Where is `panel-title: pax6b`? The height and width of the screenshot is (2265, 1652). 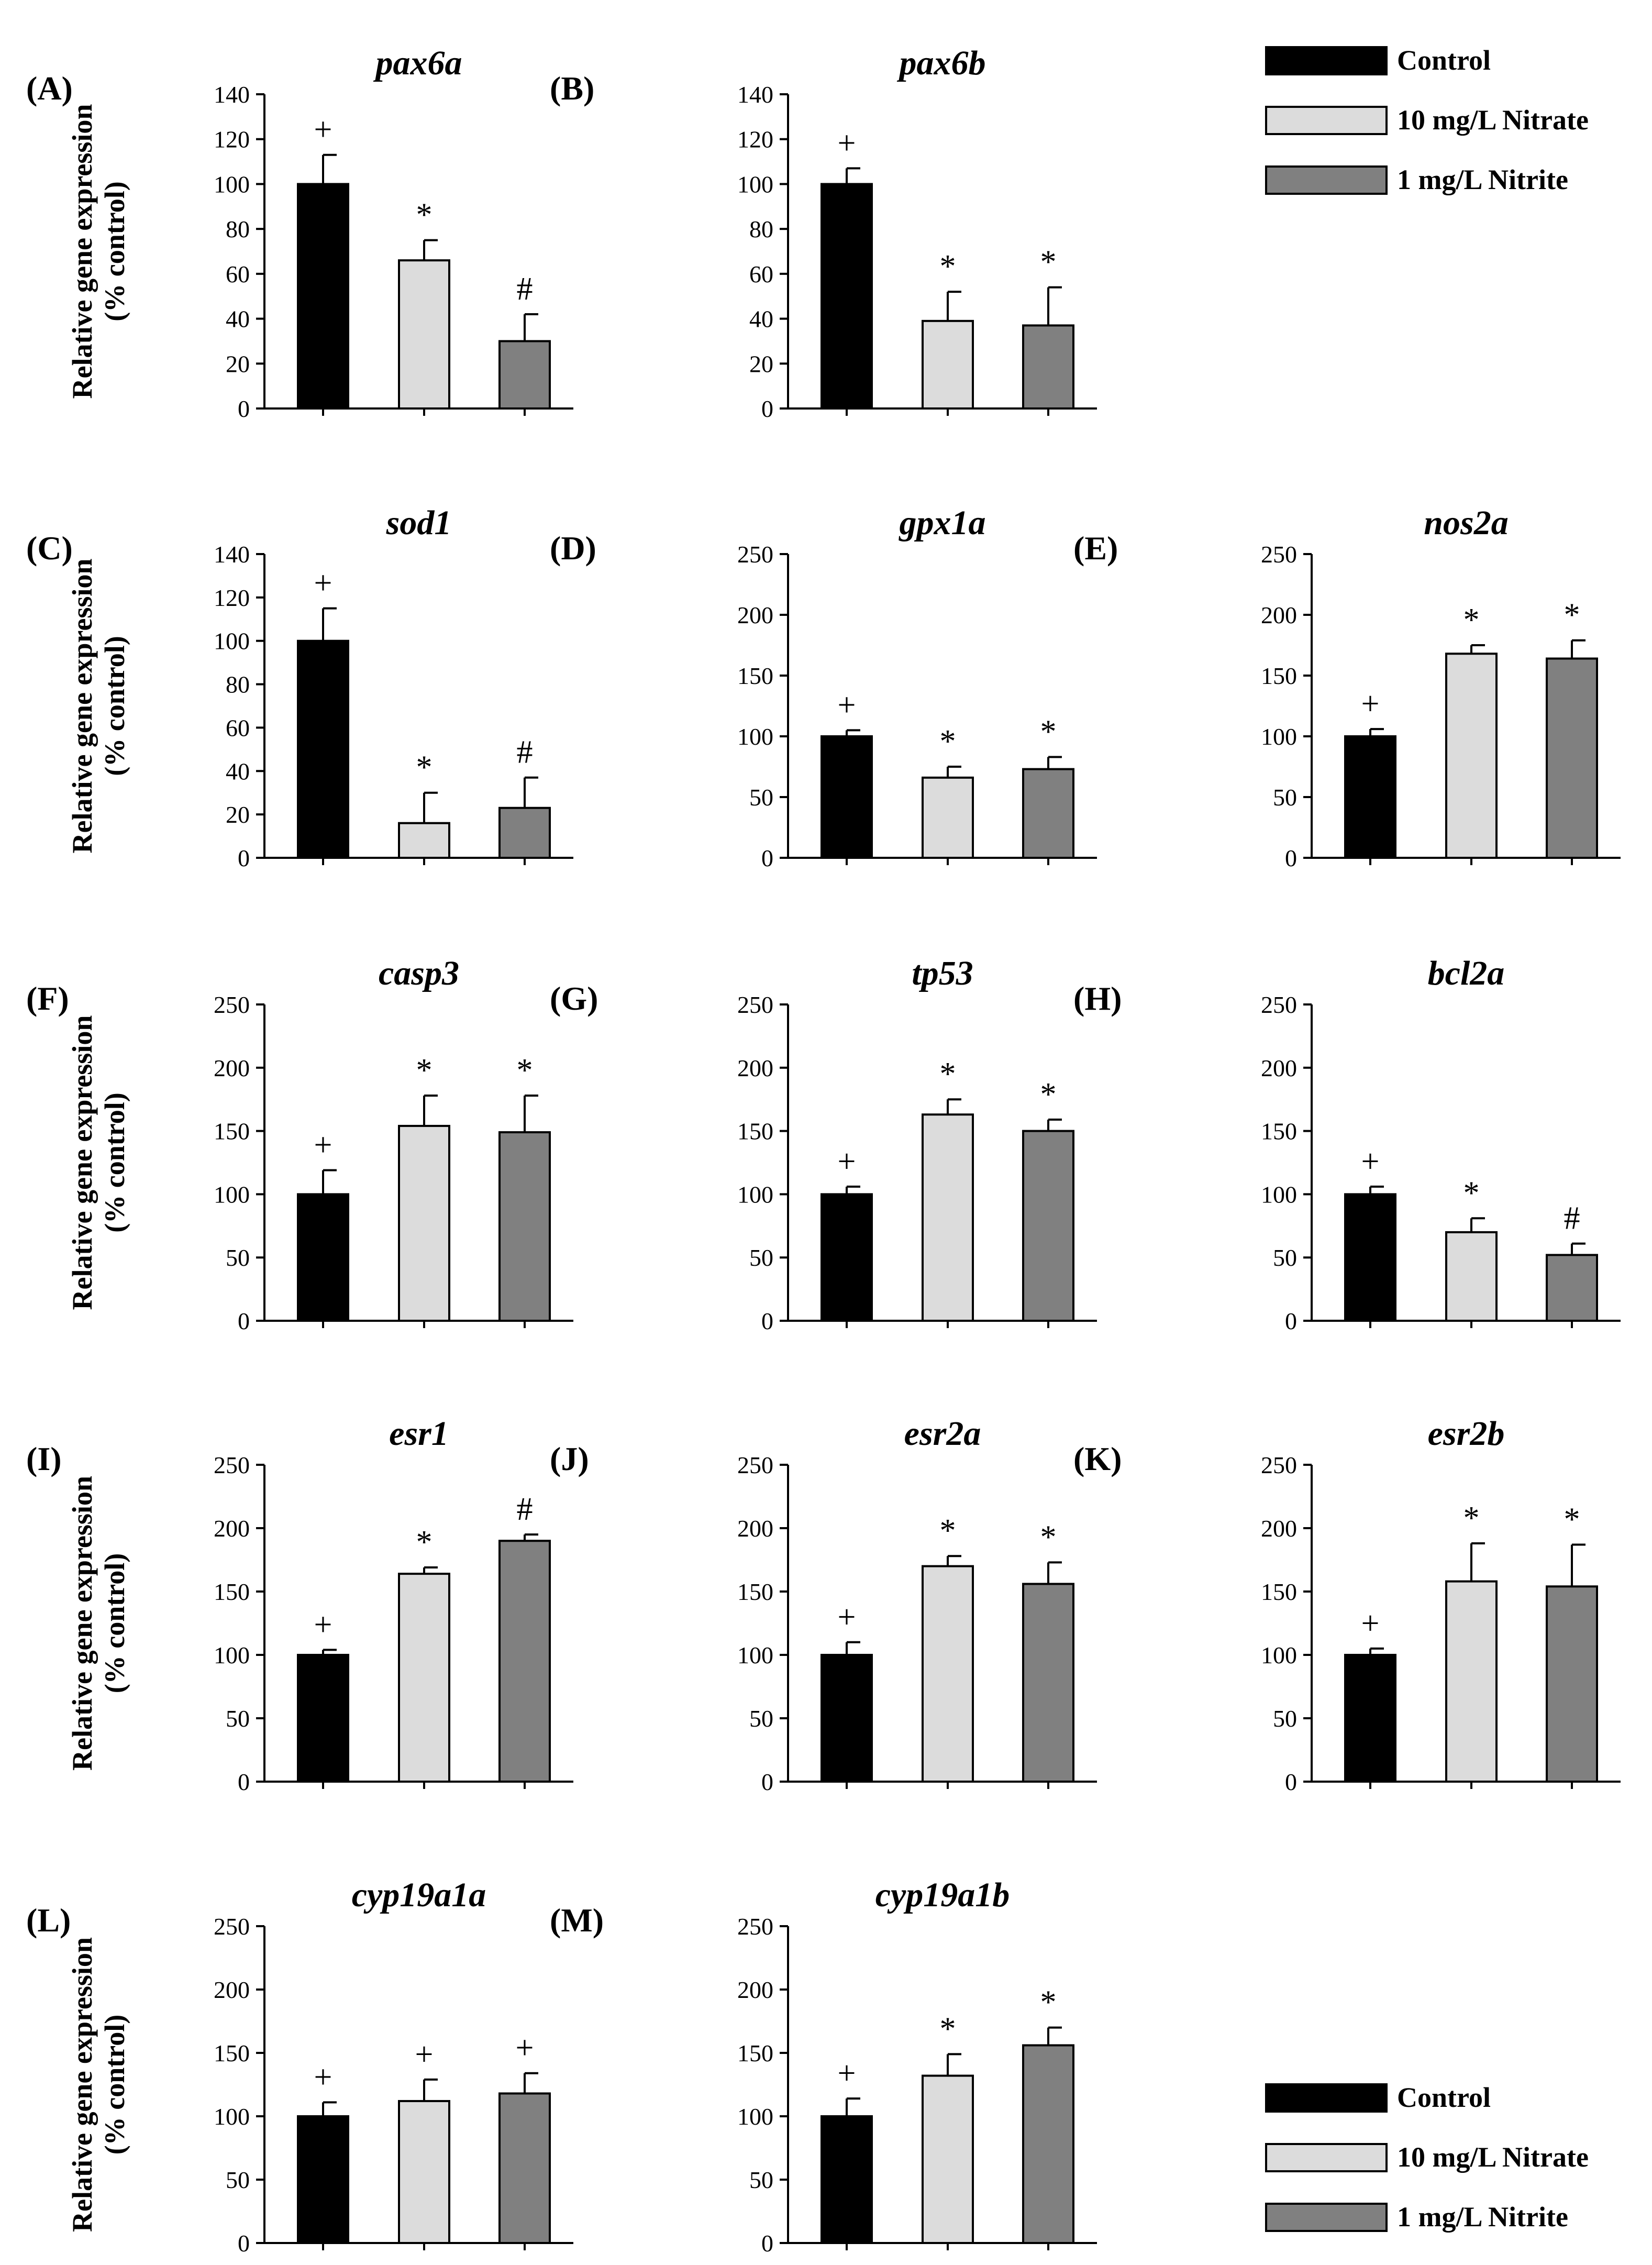 panel-title: pax6b is located at coordinates (941, 63).